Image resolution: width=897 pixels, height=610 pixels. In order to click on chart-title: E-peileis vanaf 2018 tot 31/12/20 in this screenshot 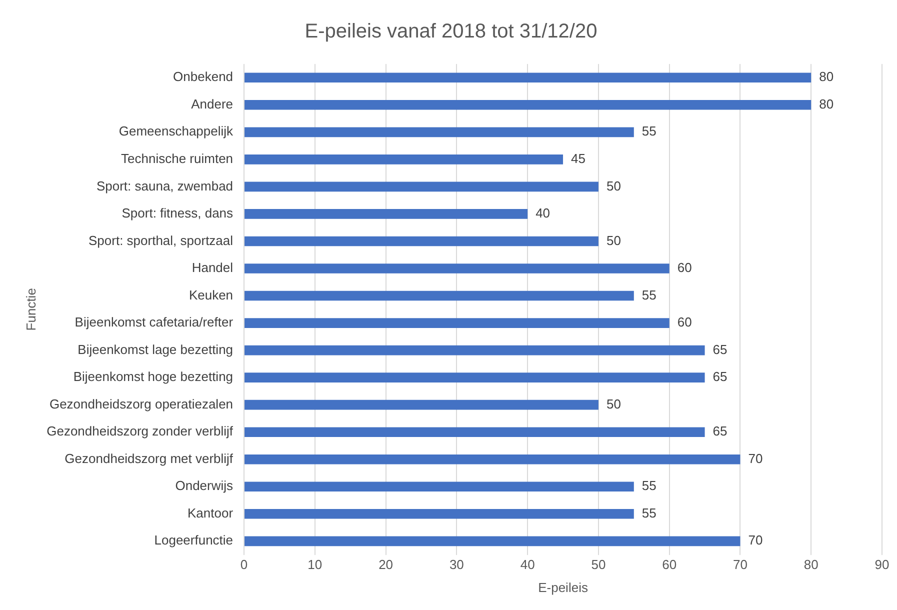, I will do `click(451, 31)`.